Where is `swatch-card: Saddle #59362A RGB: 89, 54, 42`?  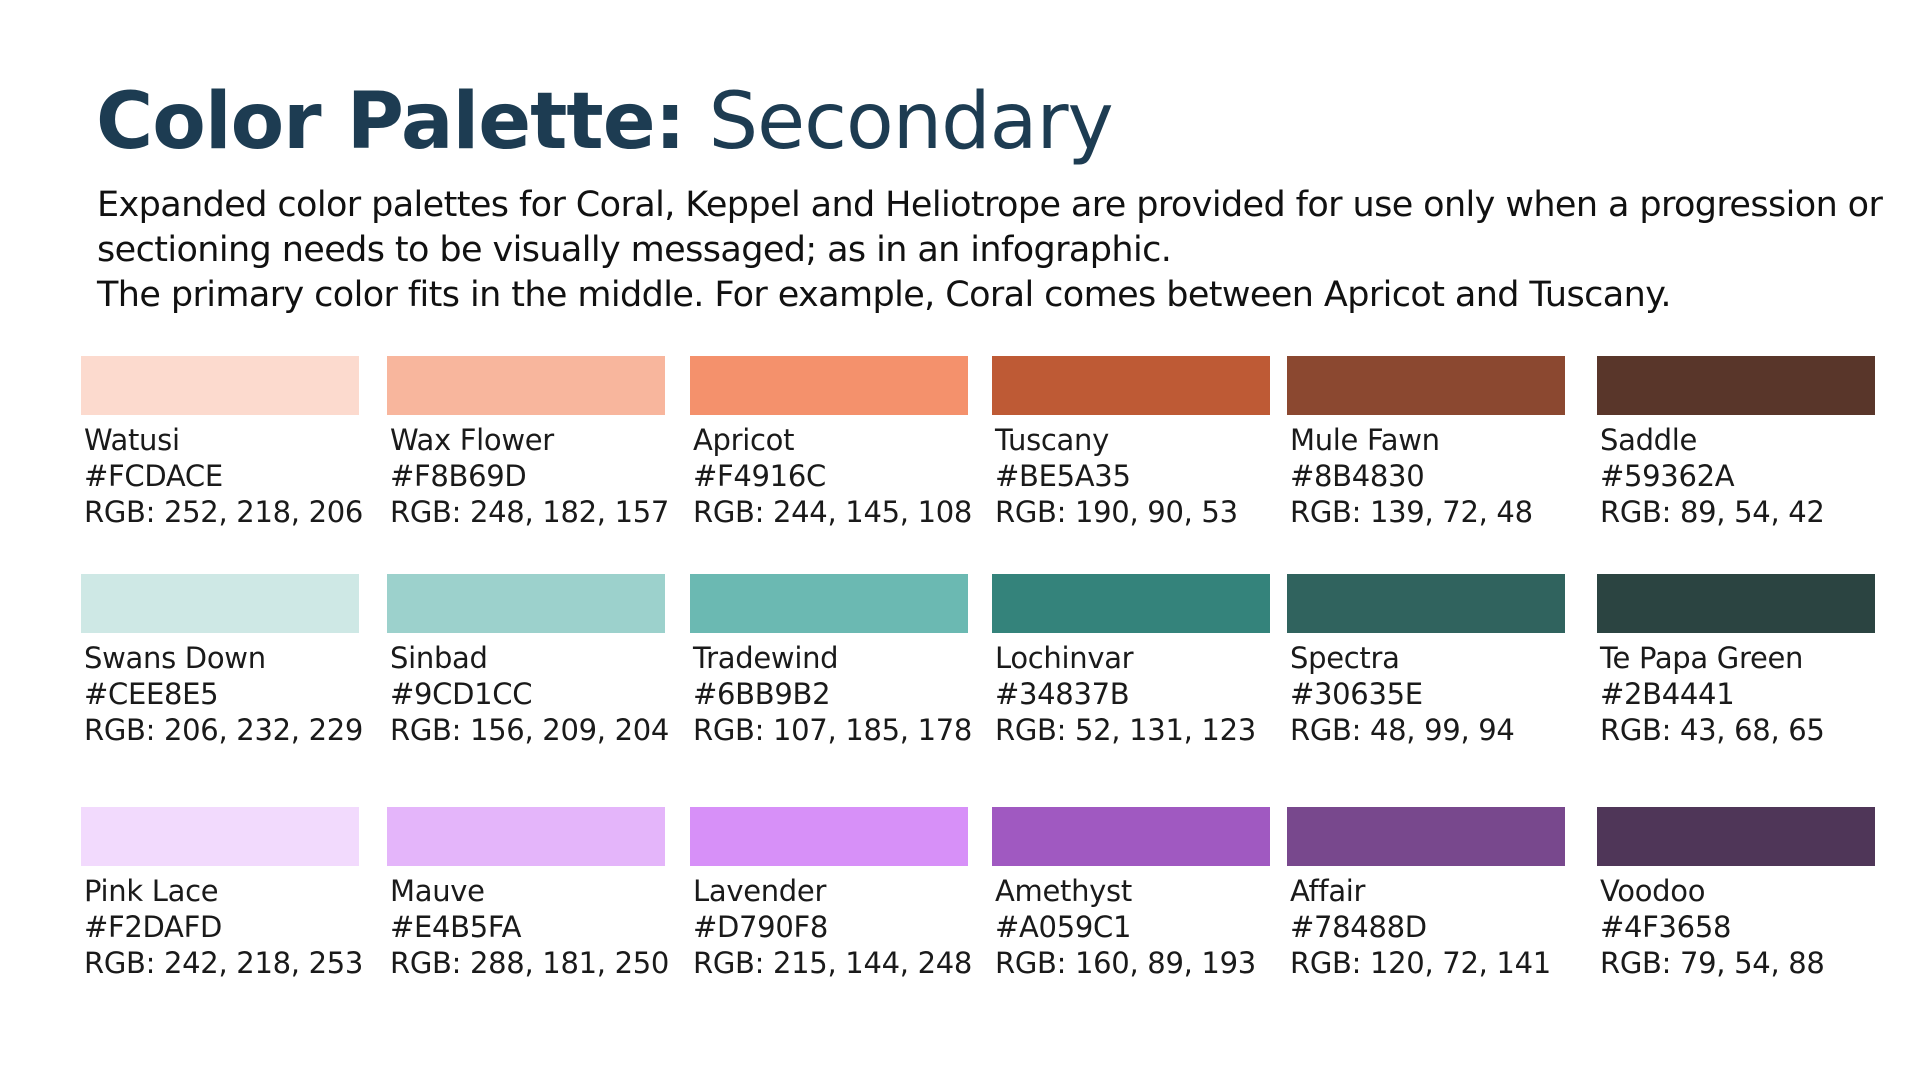 swatch-card: Saddle #59362A RGB: 89, 54, 42 is located at coordinates (1736, 443).